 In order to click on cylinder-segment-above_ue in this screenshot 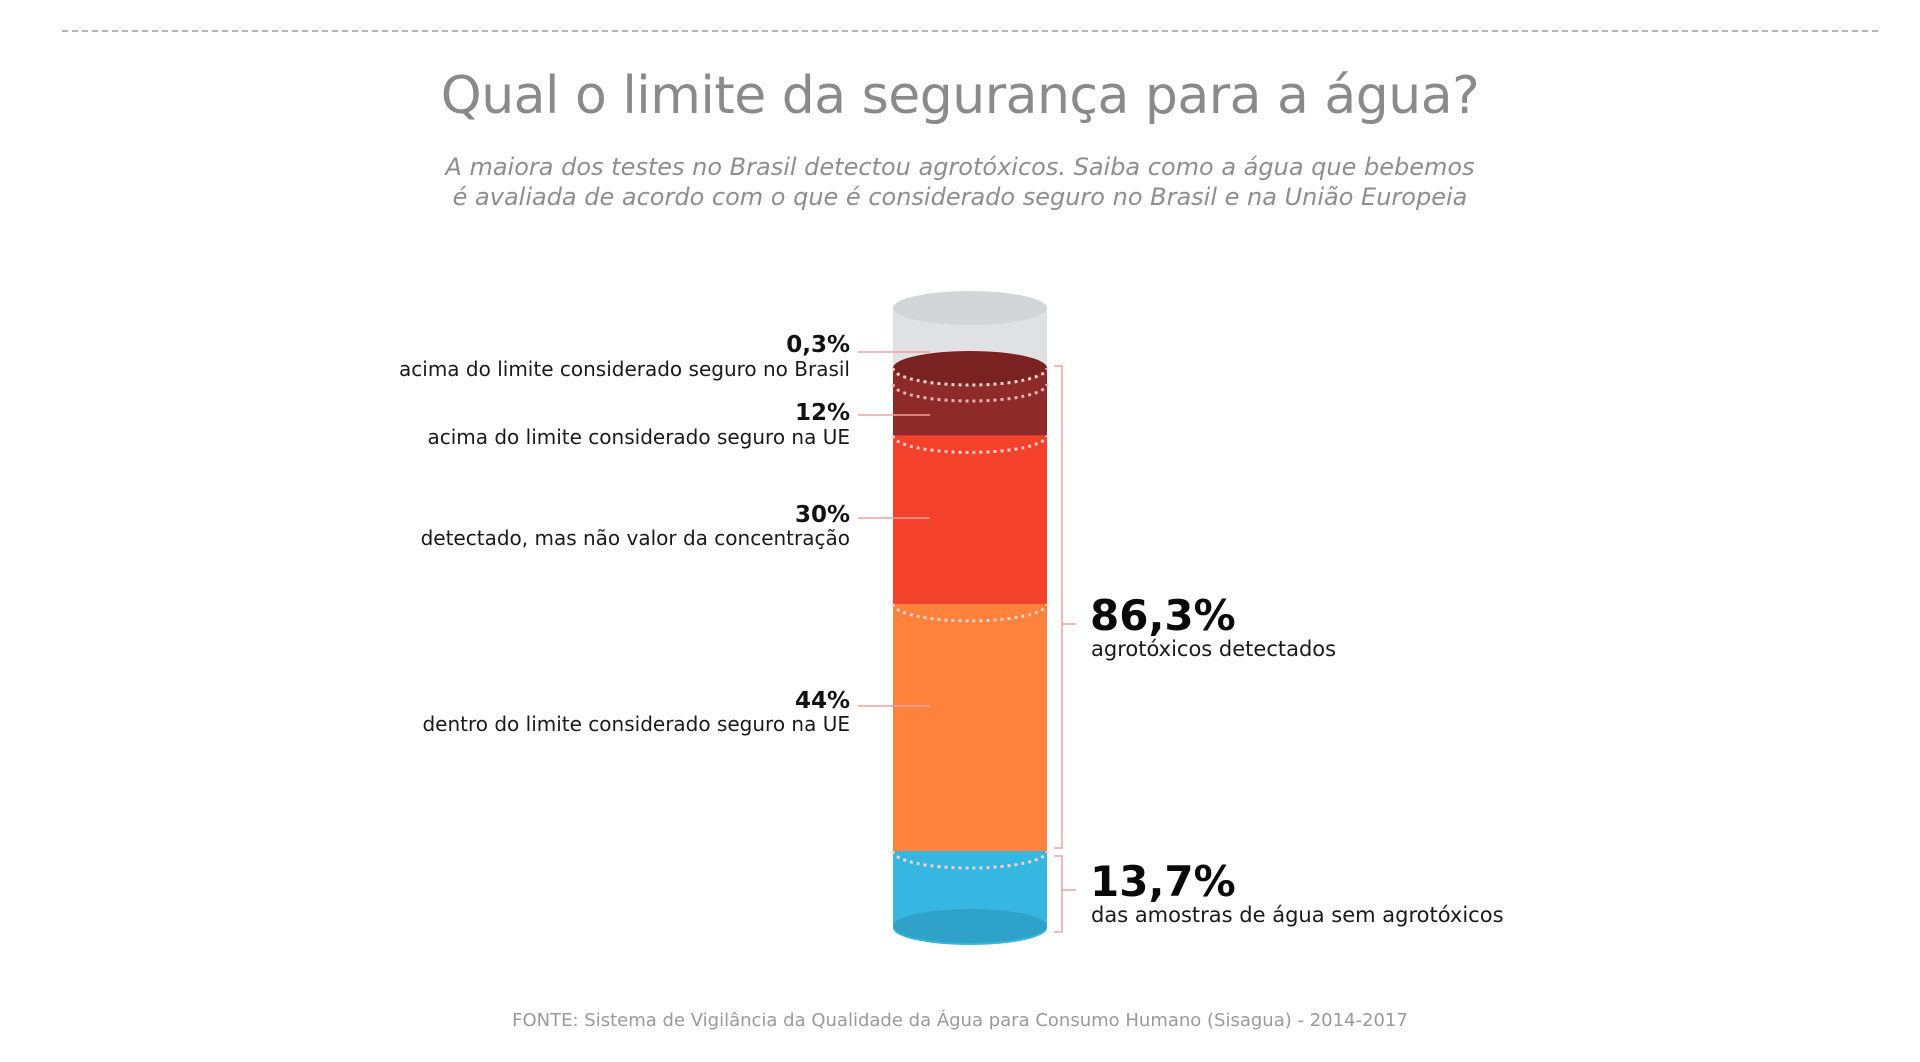, I will do `click(970, 410)`.